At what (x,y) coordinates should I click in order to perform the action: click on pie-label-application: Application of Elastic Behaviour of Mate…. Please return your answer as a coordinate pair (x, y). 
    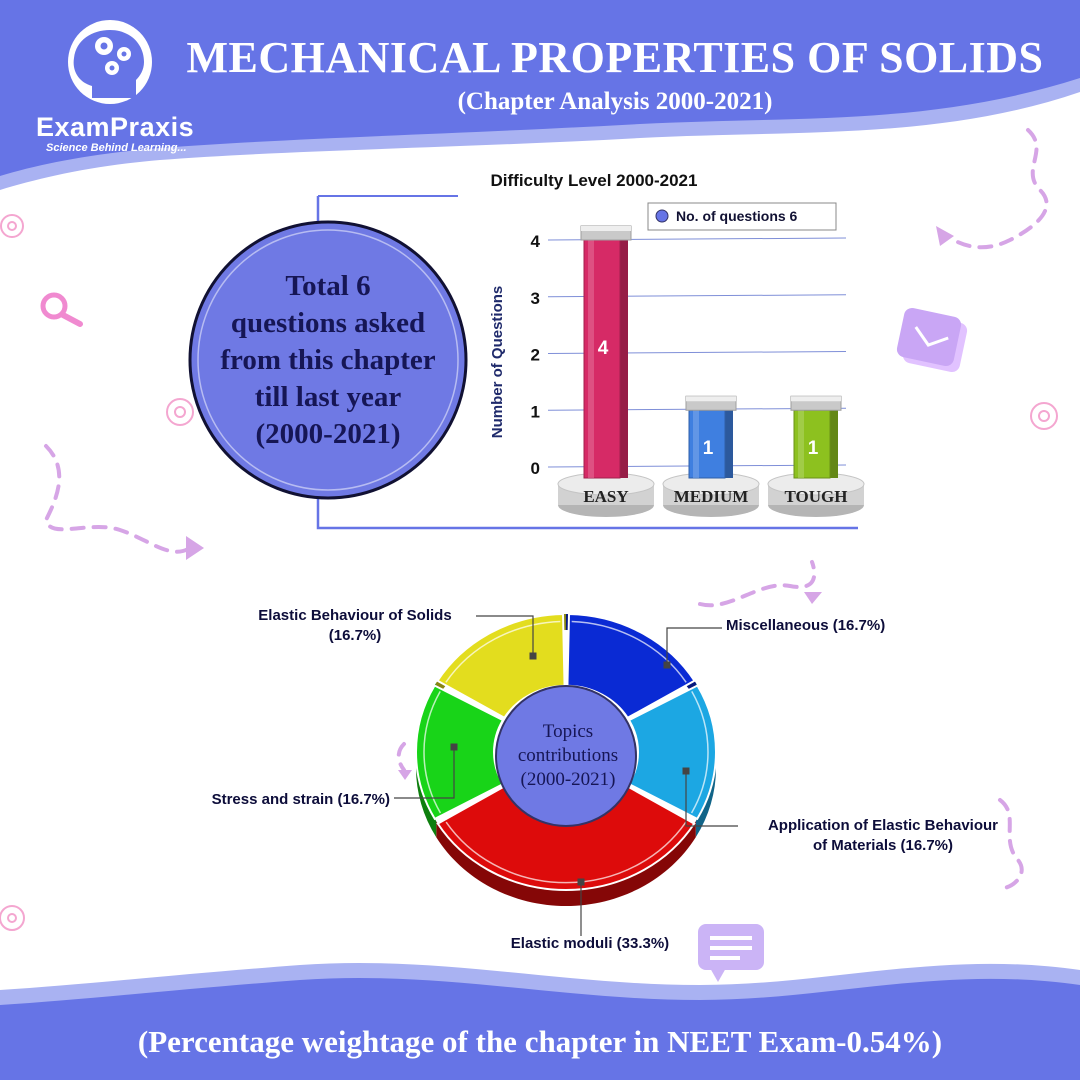
    Looking at the image, I should click on (883, 836).